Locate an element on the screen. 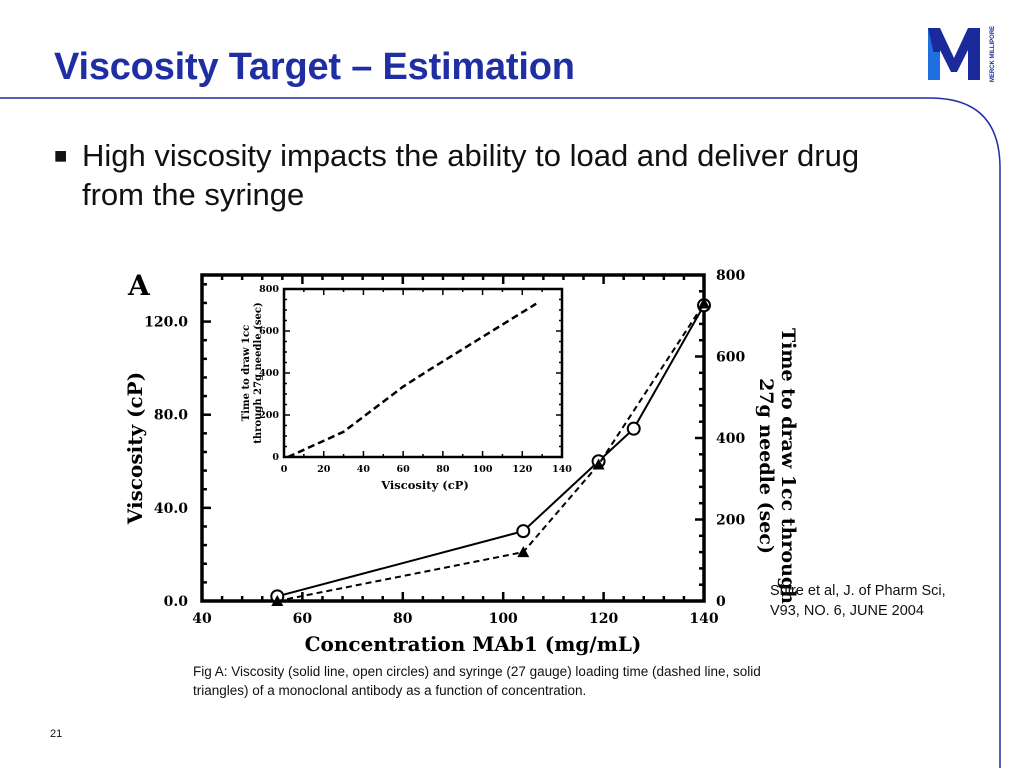 This screenshot has width=1024, height=768. y2-axis-title-line-2: 27g needle (sec) is located at coordinates (766, 466).